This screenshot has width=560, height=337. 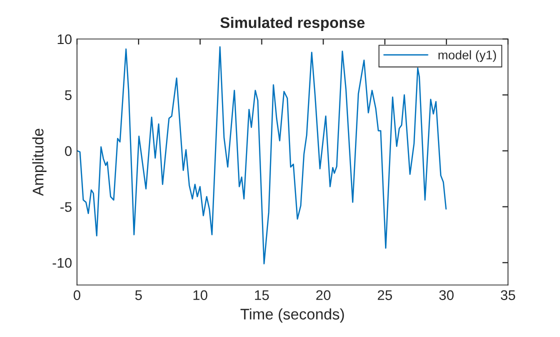 I want to click on x-tick-label: 20, so click(x=323, y=295).